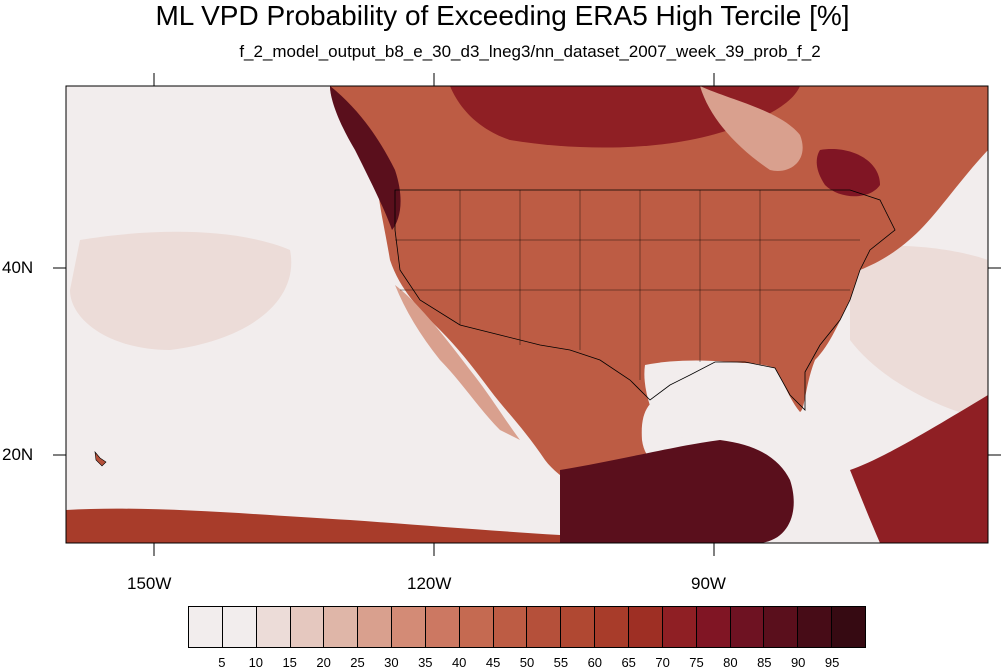 Image resolution: width=1005 pixels, height=672 pixels. I want to click on colorbar-tick-label: 55, so click(561, 662).